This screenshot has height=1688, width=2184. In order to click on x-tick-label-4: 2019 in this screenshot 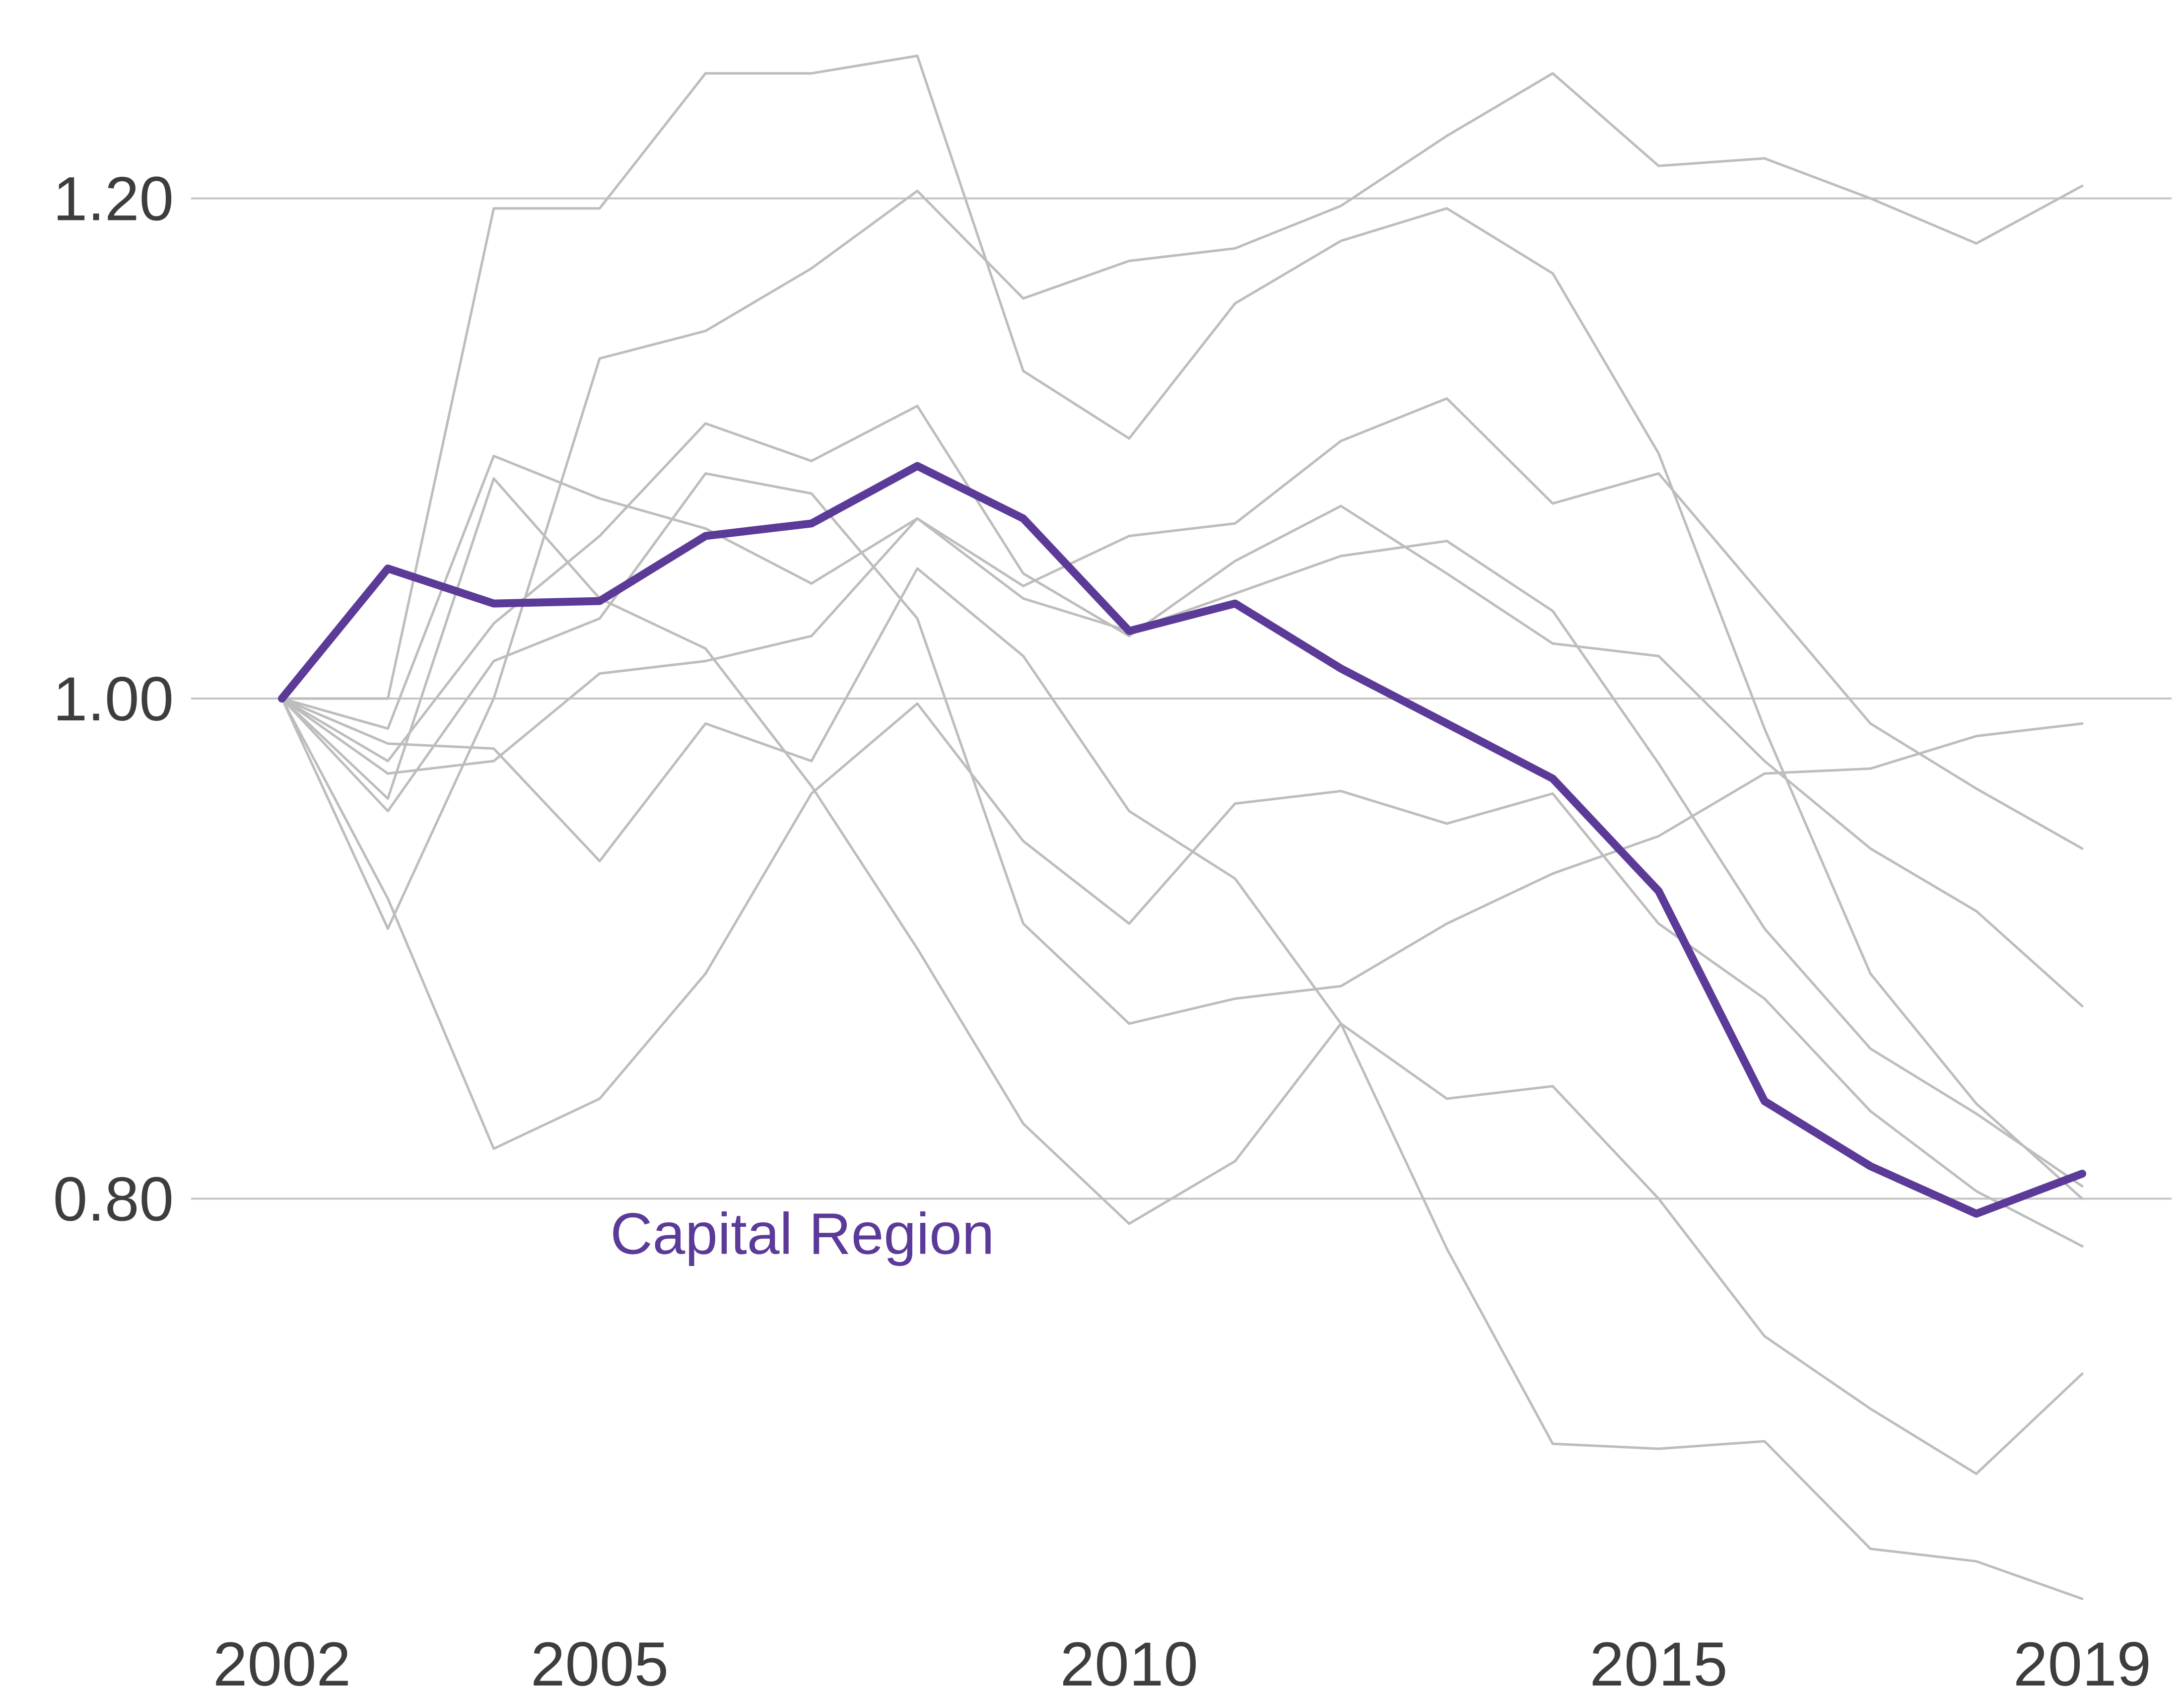, I will do `click(2082, 1659)`.